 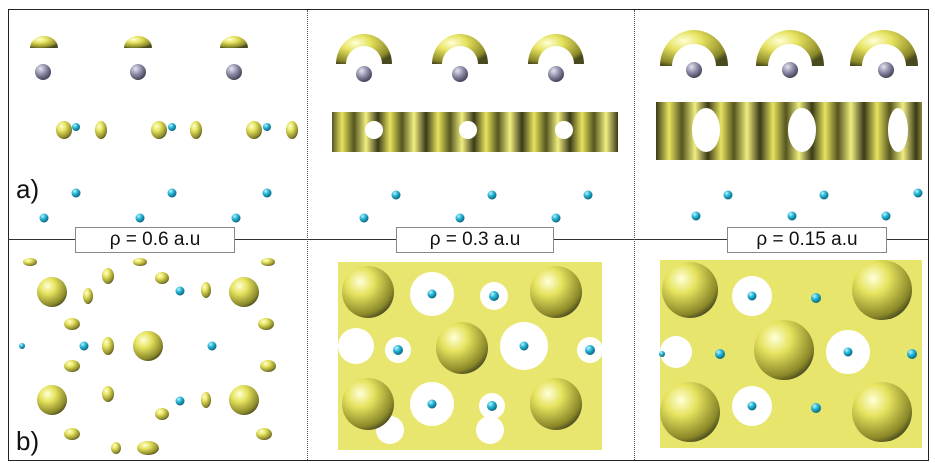 What do you see at coordinates (28, 441) in the screenshot?
I see `panel-b-label: b)` at bounding box center [28, 441].